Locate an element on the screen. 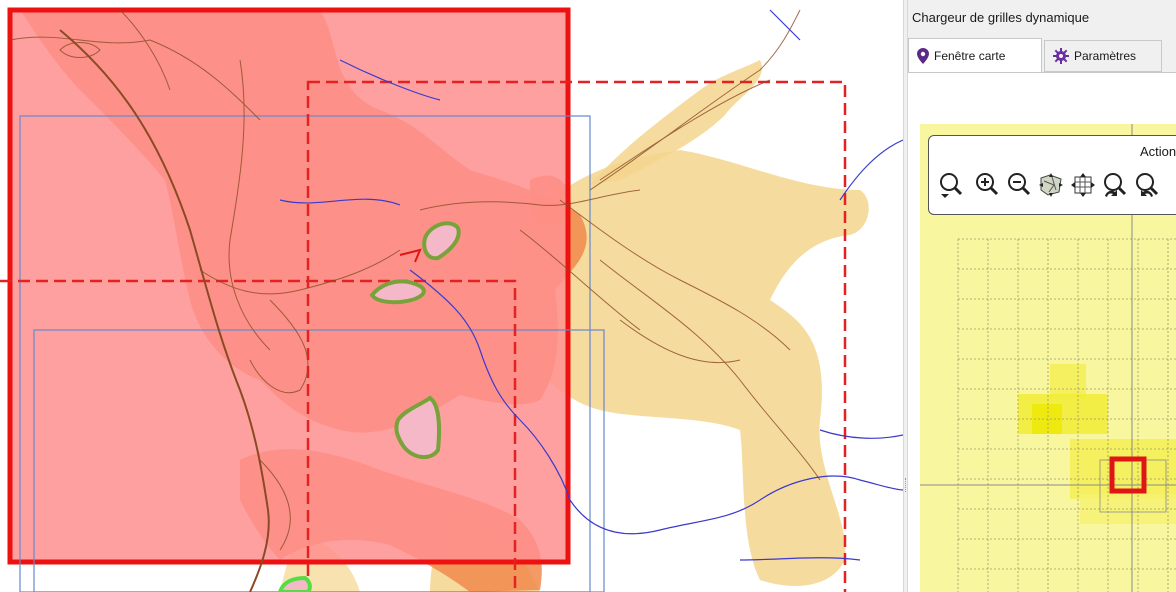 The image size is (1176, 592). green-patches is located at coordinates (369, 406).